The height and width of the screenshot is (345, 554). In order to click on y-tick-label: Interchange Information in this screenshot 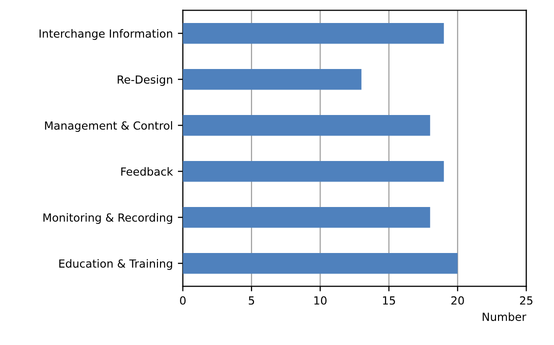, I will do `click(106, 34)`.